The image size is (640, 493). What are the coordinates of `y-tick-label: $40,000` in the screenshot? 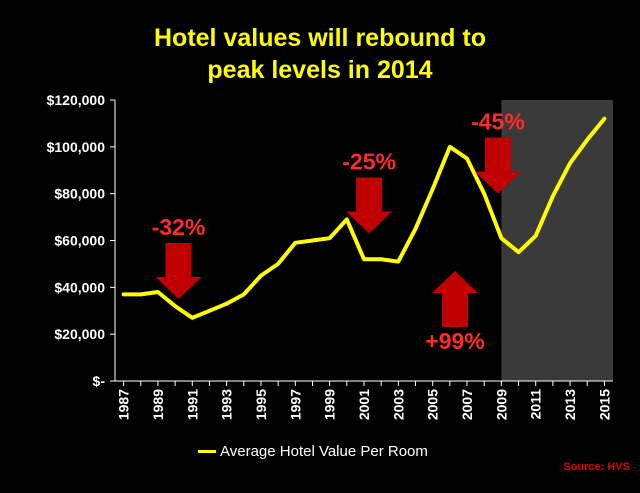 It's located at (79, 287).